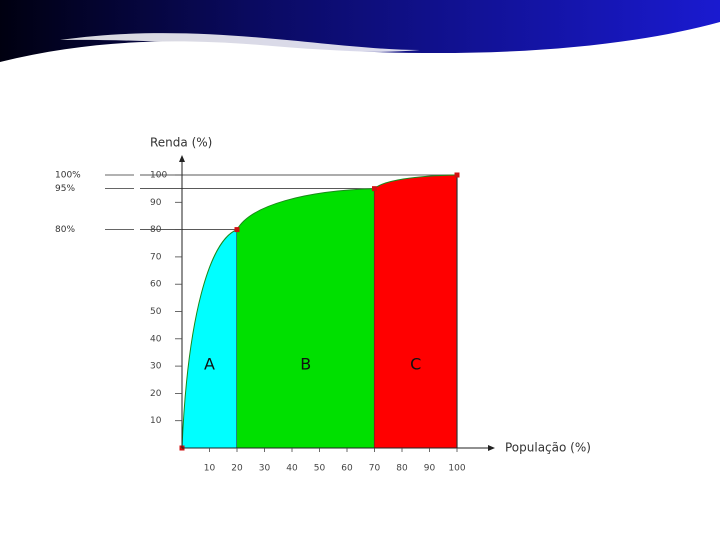 This screenshot has height=544, width=720. What do you see at coordinates (68, 176) in the screenshot?
I see `annotation-label: 100%` at bounding box center [68, 176].